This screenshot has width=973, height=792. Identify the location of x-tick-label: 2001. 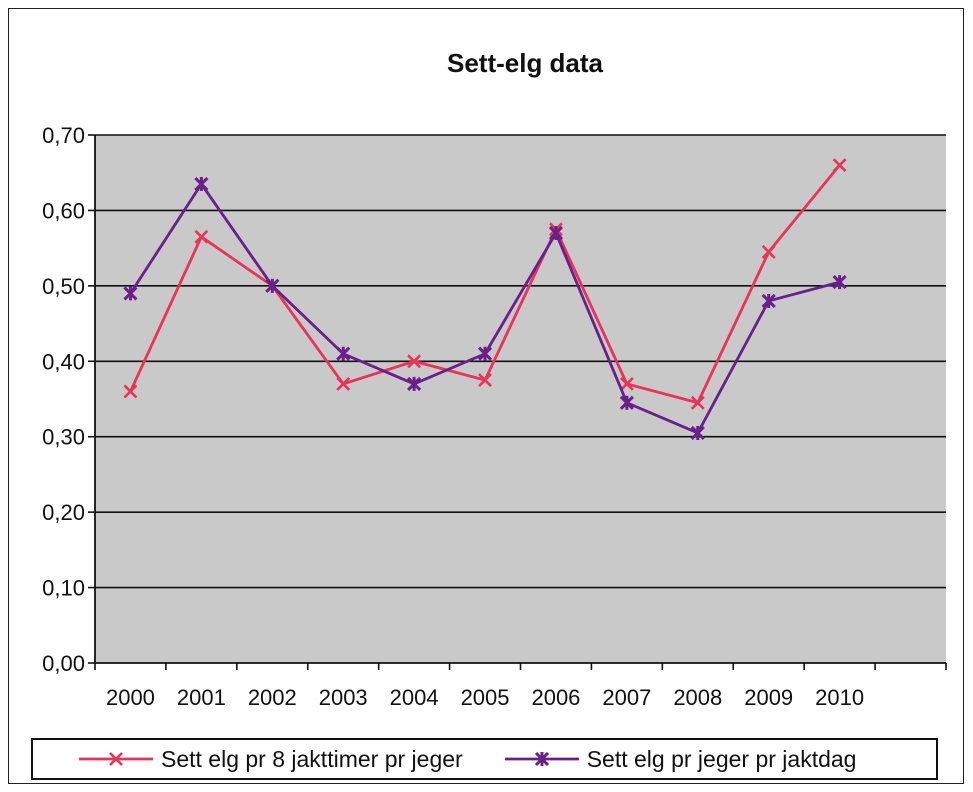
(201, 697).